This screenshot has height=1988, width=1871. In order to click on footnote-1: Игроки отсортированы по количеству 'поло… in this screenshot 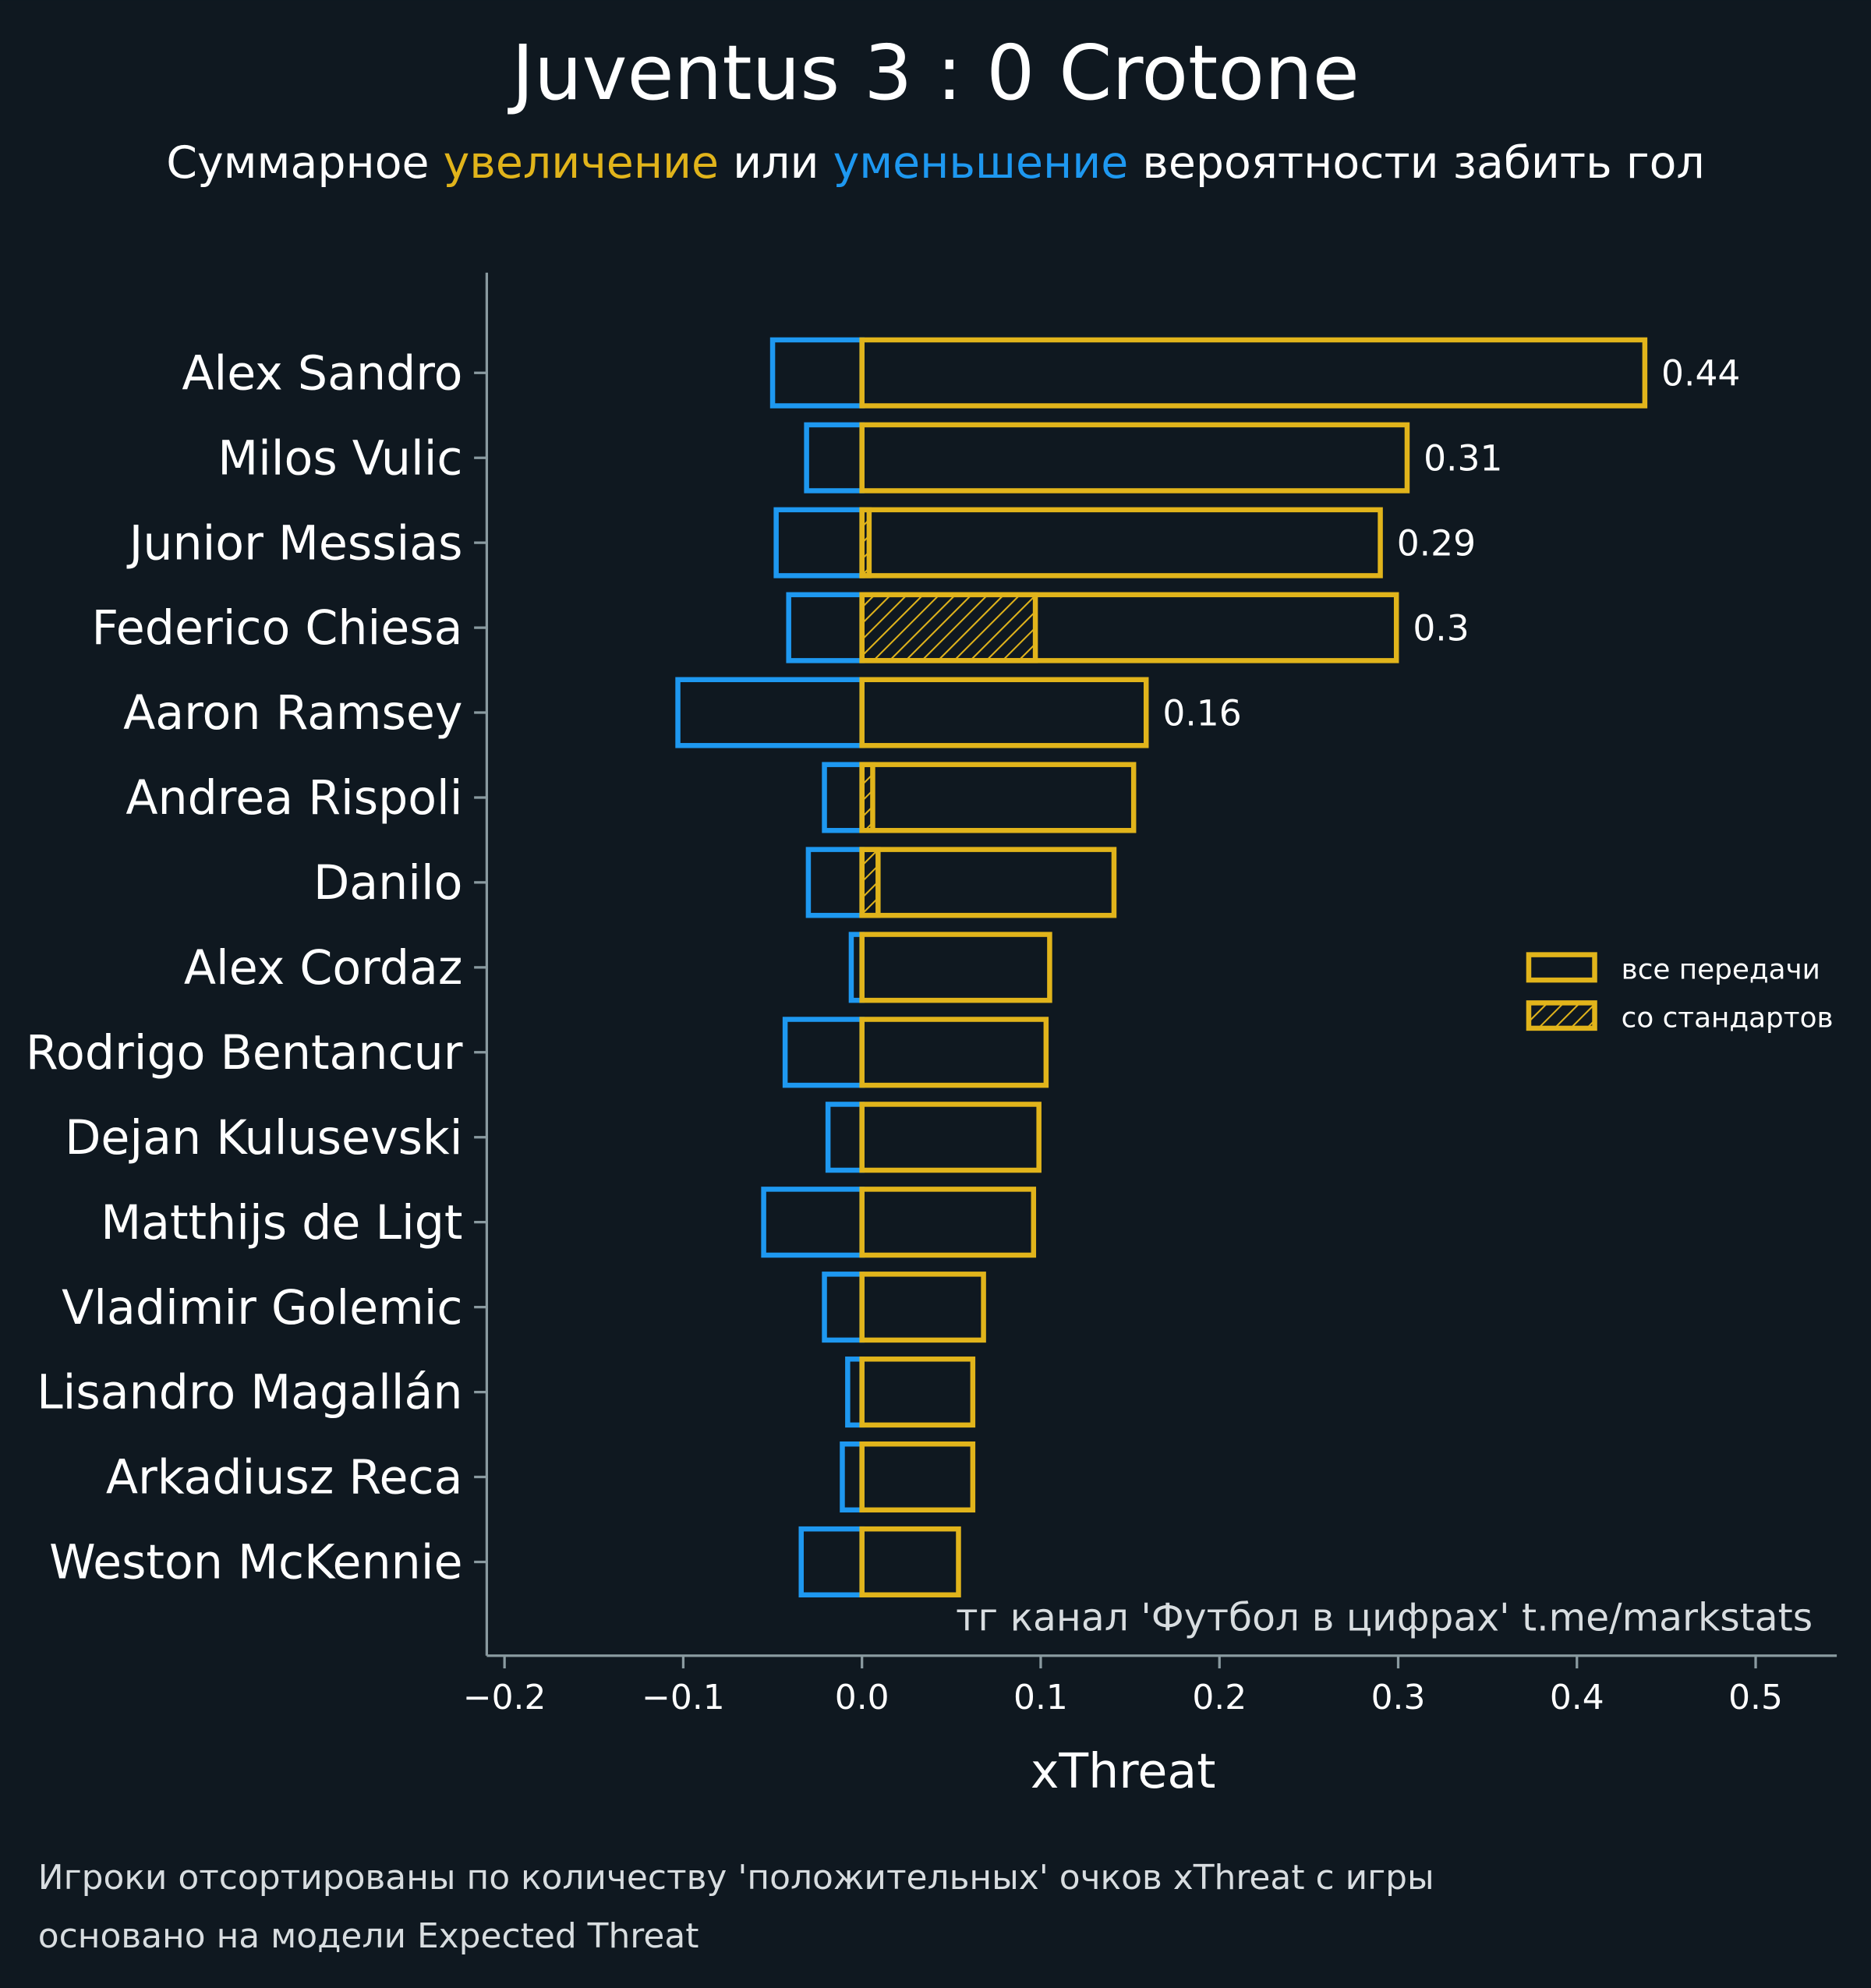, I will do `click(736, 1878)`.